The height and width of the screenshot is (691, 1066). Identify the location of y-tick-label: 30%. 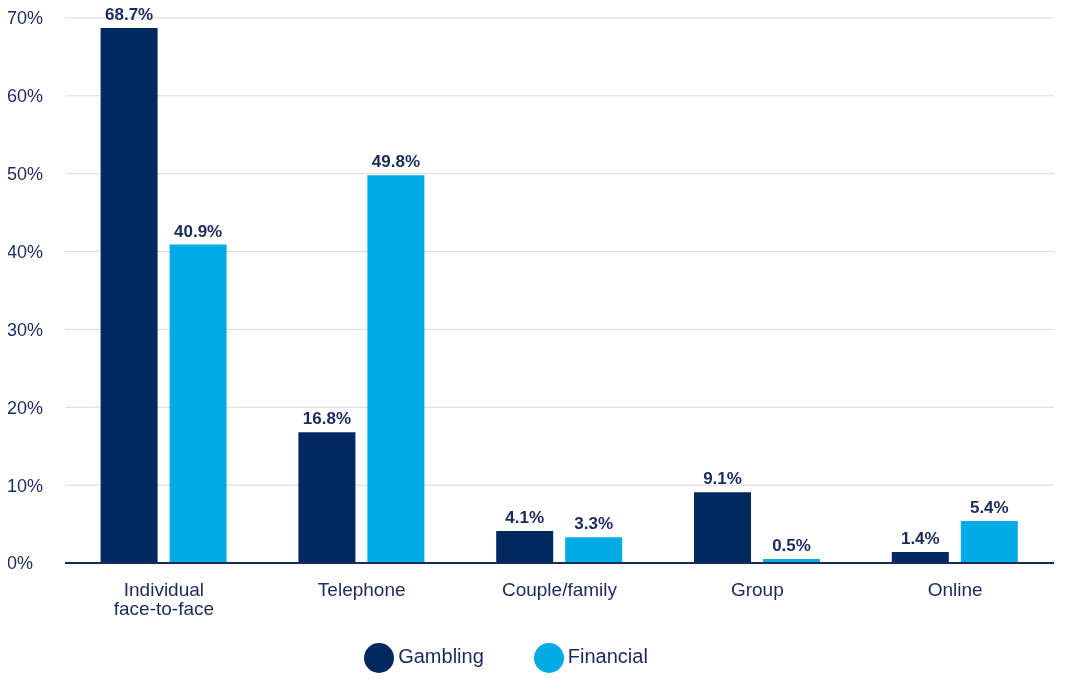
(25, 329).